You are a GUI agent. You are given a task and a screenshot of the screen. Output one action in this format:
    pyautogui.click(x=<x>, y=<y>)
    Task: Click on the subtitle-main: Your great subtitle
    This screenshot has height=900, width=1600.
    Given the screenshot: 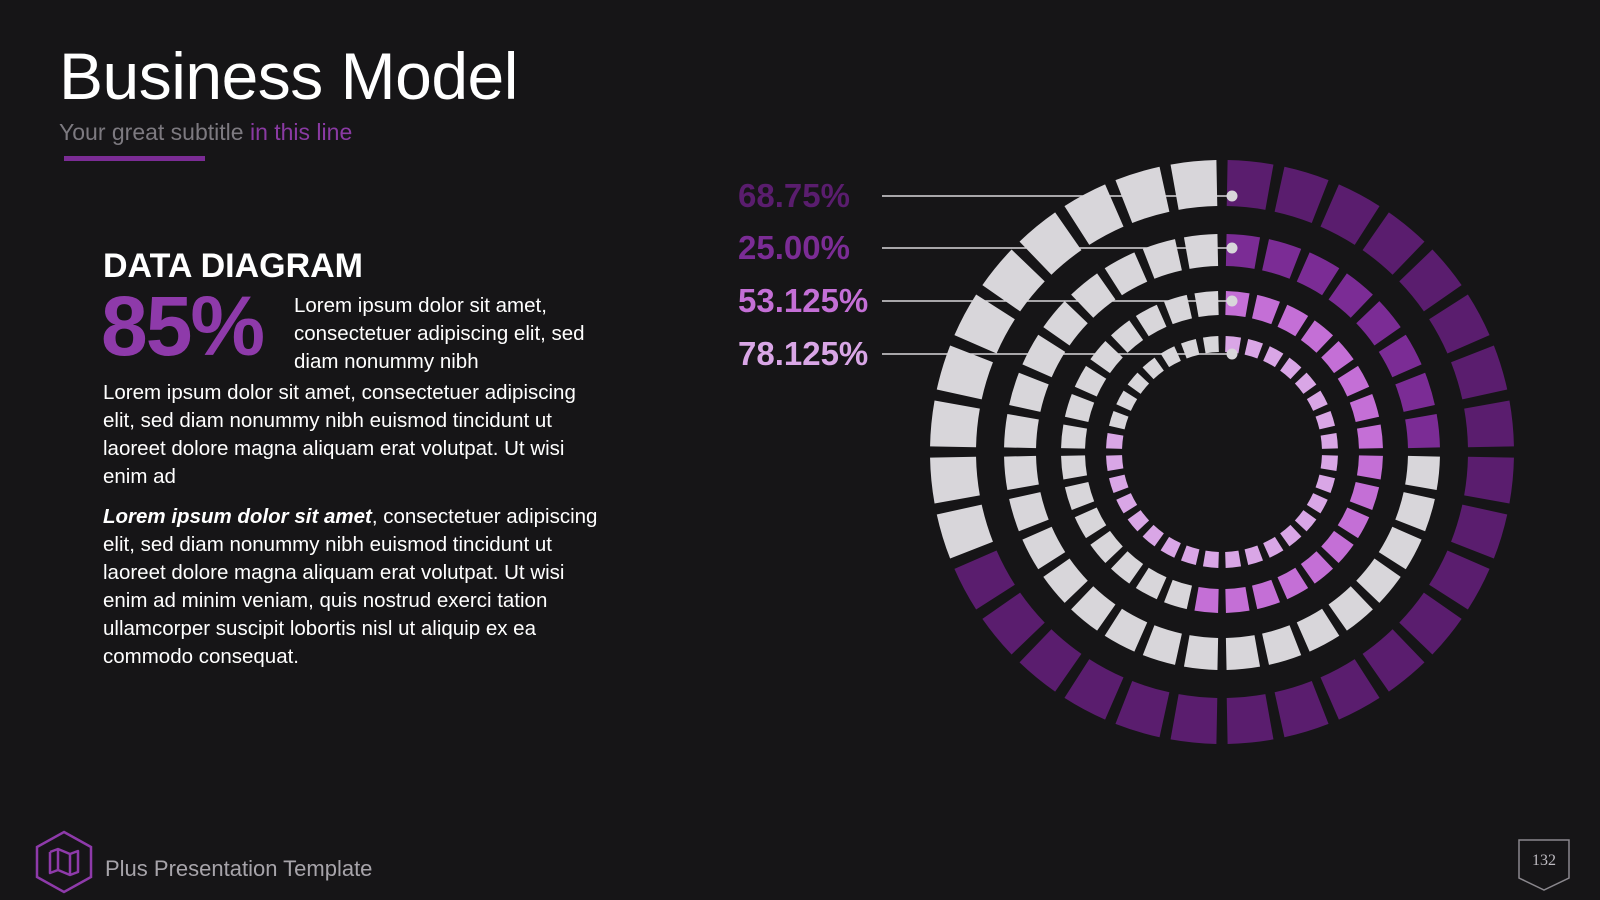 What is the action you would take?
    pyautogui.click(x=151, y=132)
    